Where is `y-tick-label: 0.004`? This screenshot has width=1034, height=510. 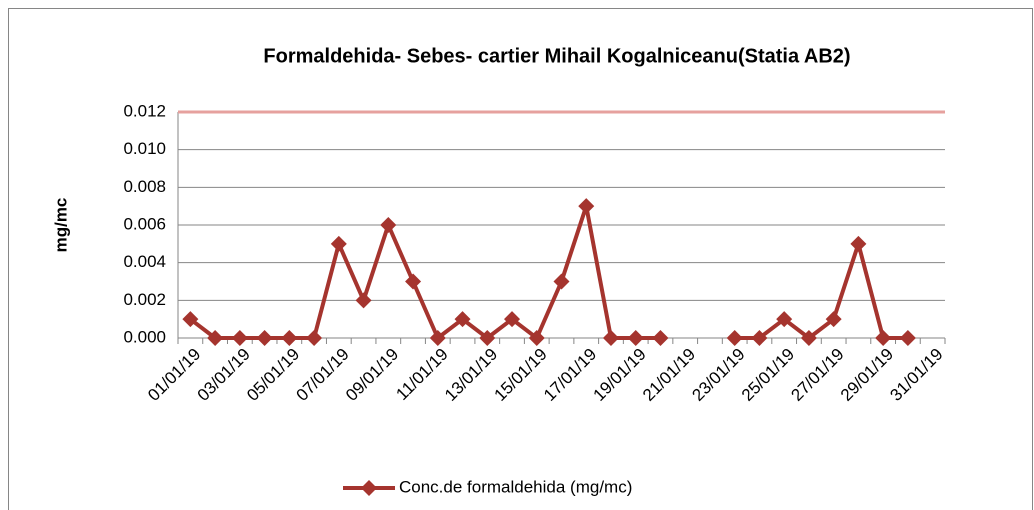
y-tick-label: 0.004 is located at coordinates (144, 261).